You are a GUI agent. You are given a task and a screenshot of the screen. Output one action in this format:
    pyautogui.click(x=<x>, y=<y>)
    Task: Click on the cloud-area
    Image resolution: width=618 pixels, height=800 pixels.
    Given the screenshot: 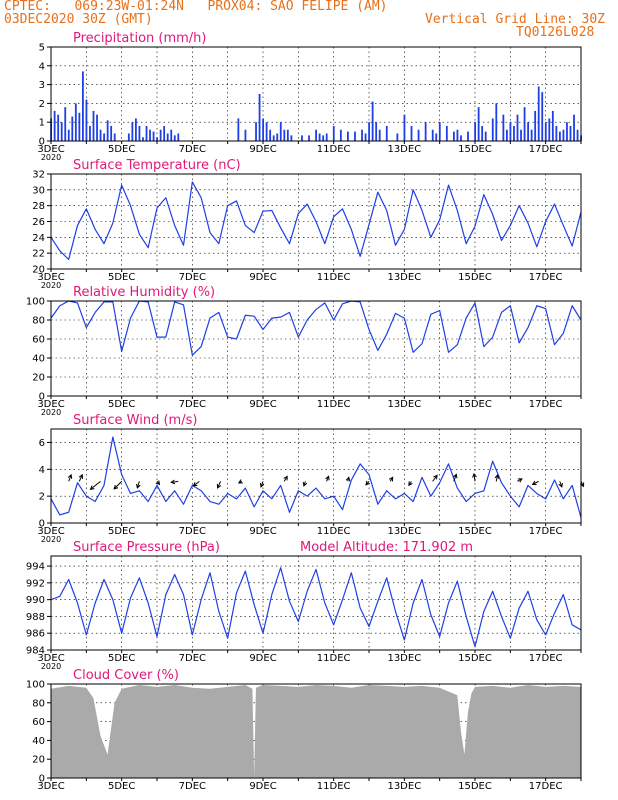 What is the action you would take?
    pyautogui.click(x=316, y=731)
    